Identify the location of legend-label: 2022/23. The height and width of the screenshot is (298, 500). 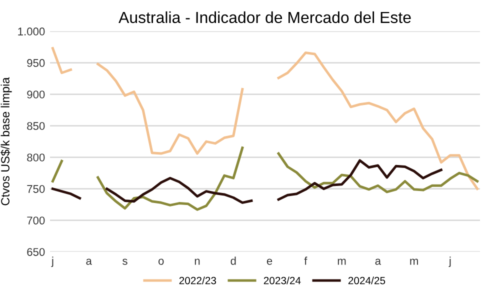
(197, 280).